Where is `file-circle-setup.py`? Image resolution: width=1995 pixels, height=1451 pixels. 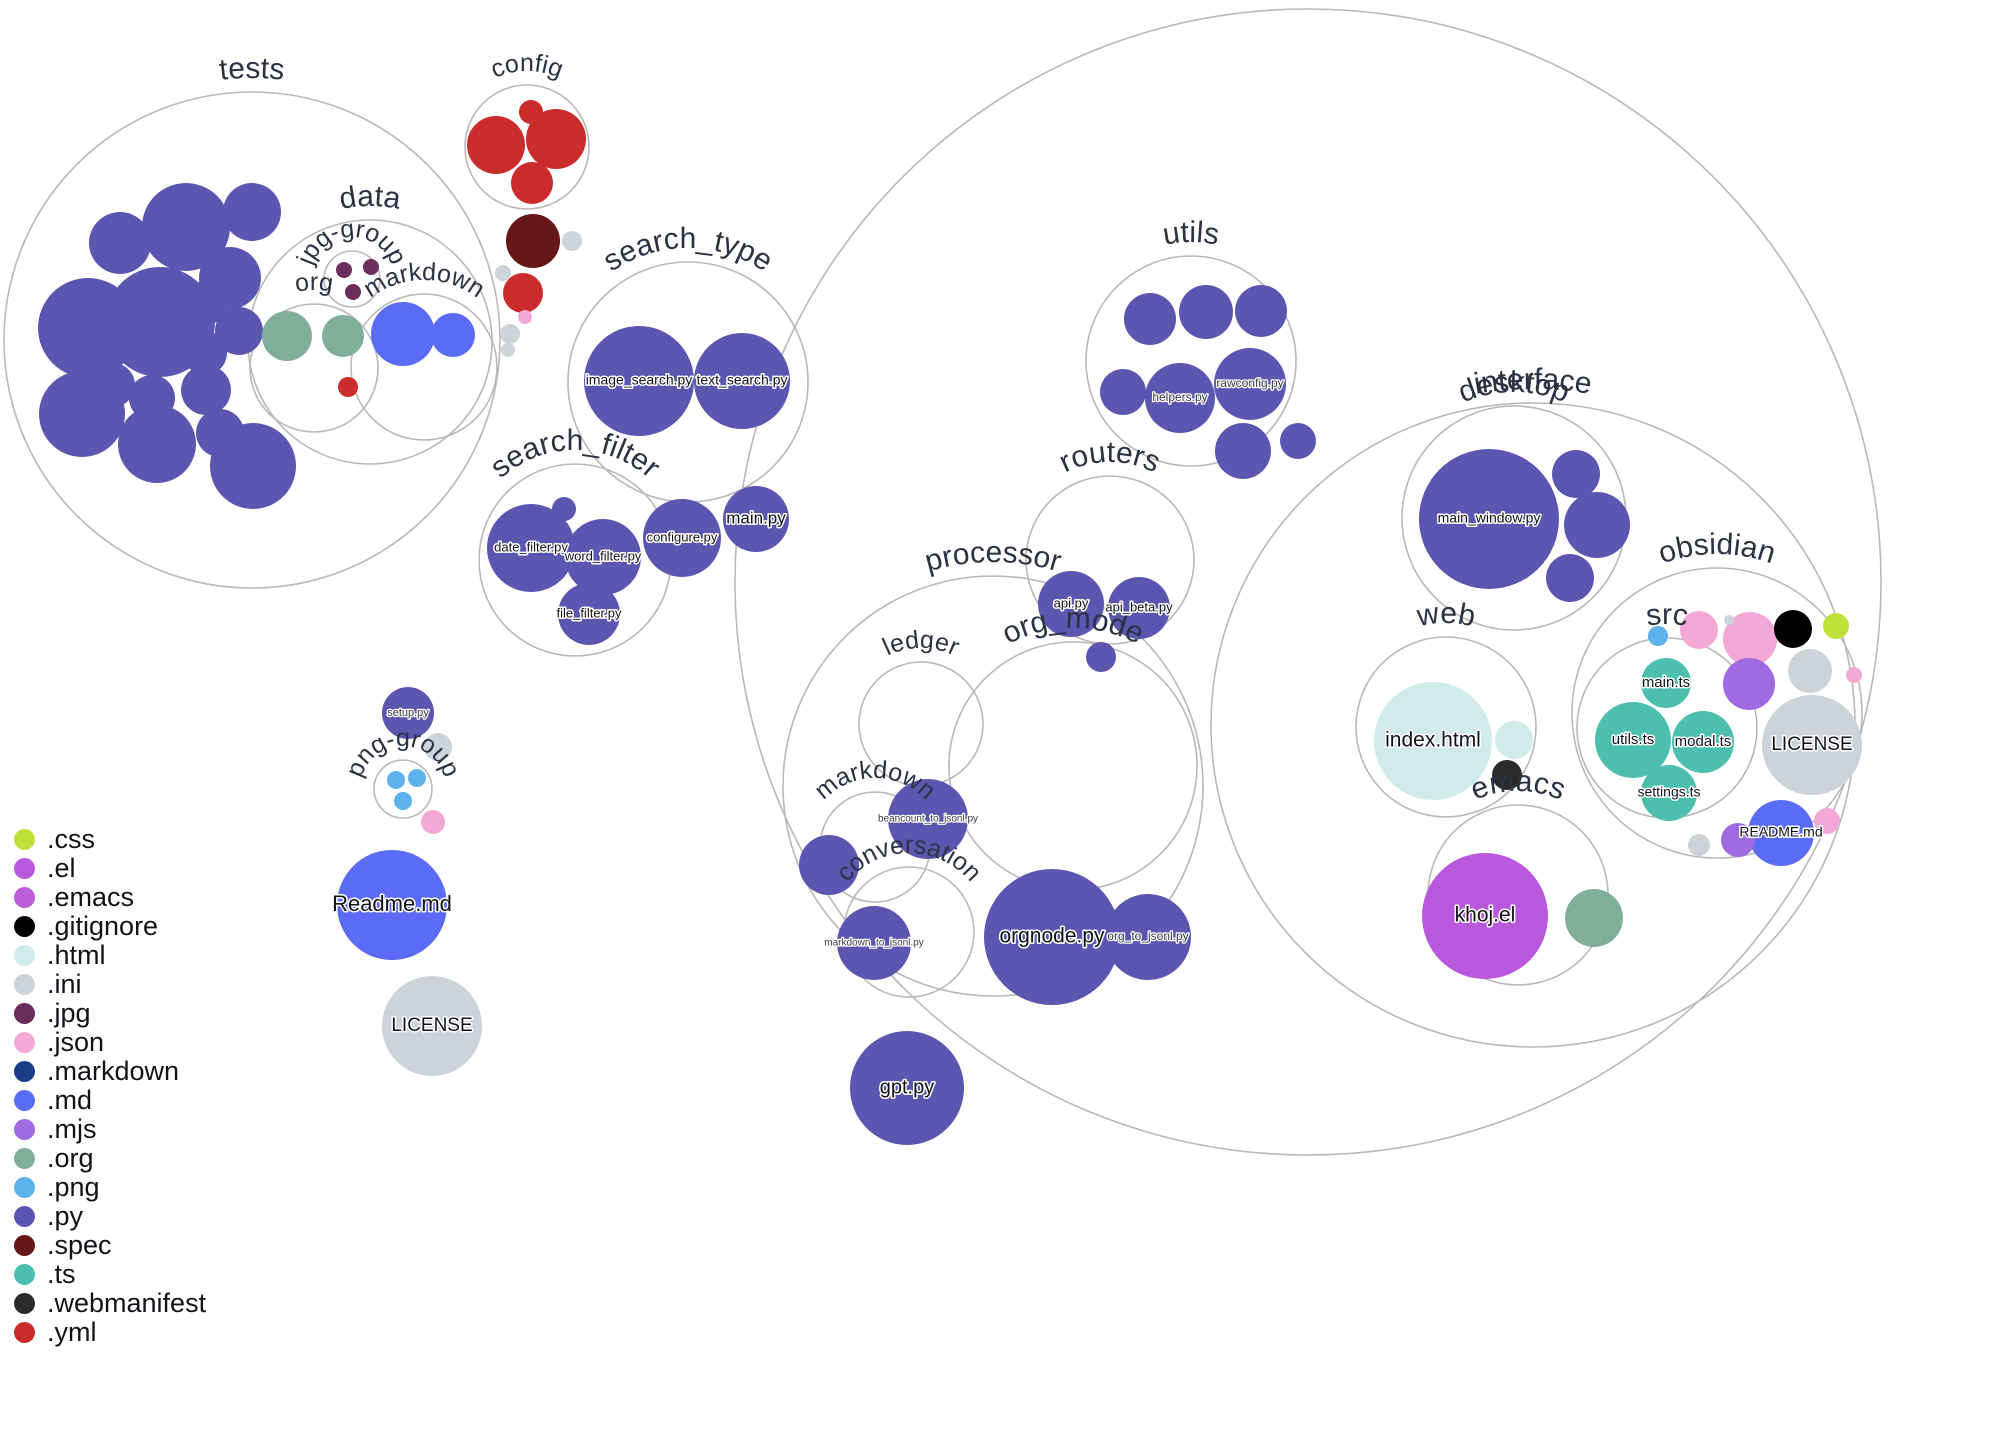
file-circle-setup.py is located at coordinates (408, 713).